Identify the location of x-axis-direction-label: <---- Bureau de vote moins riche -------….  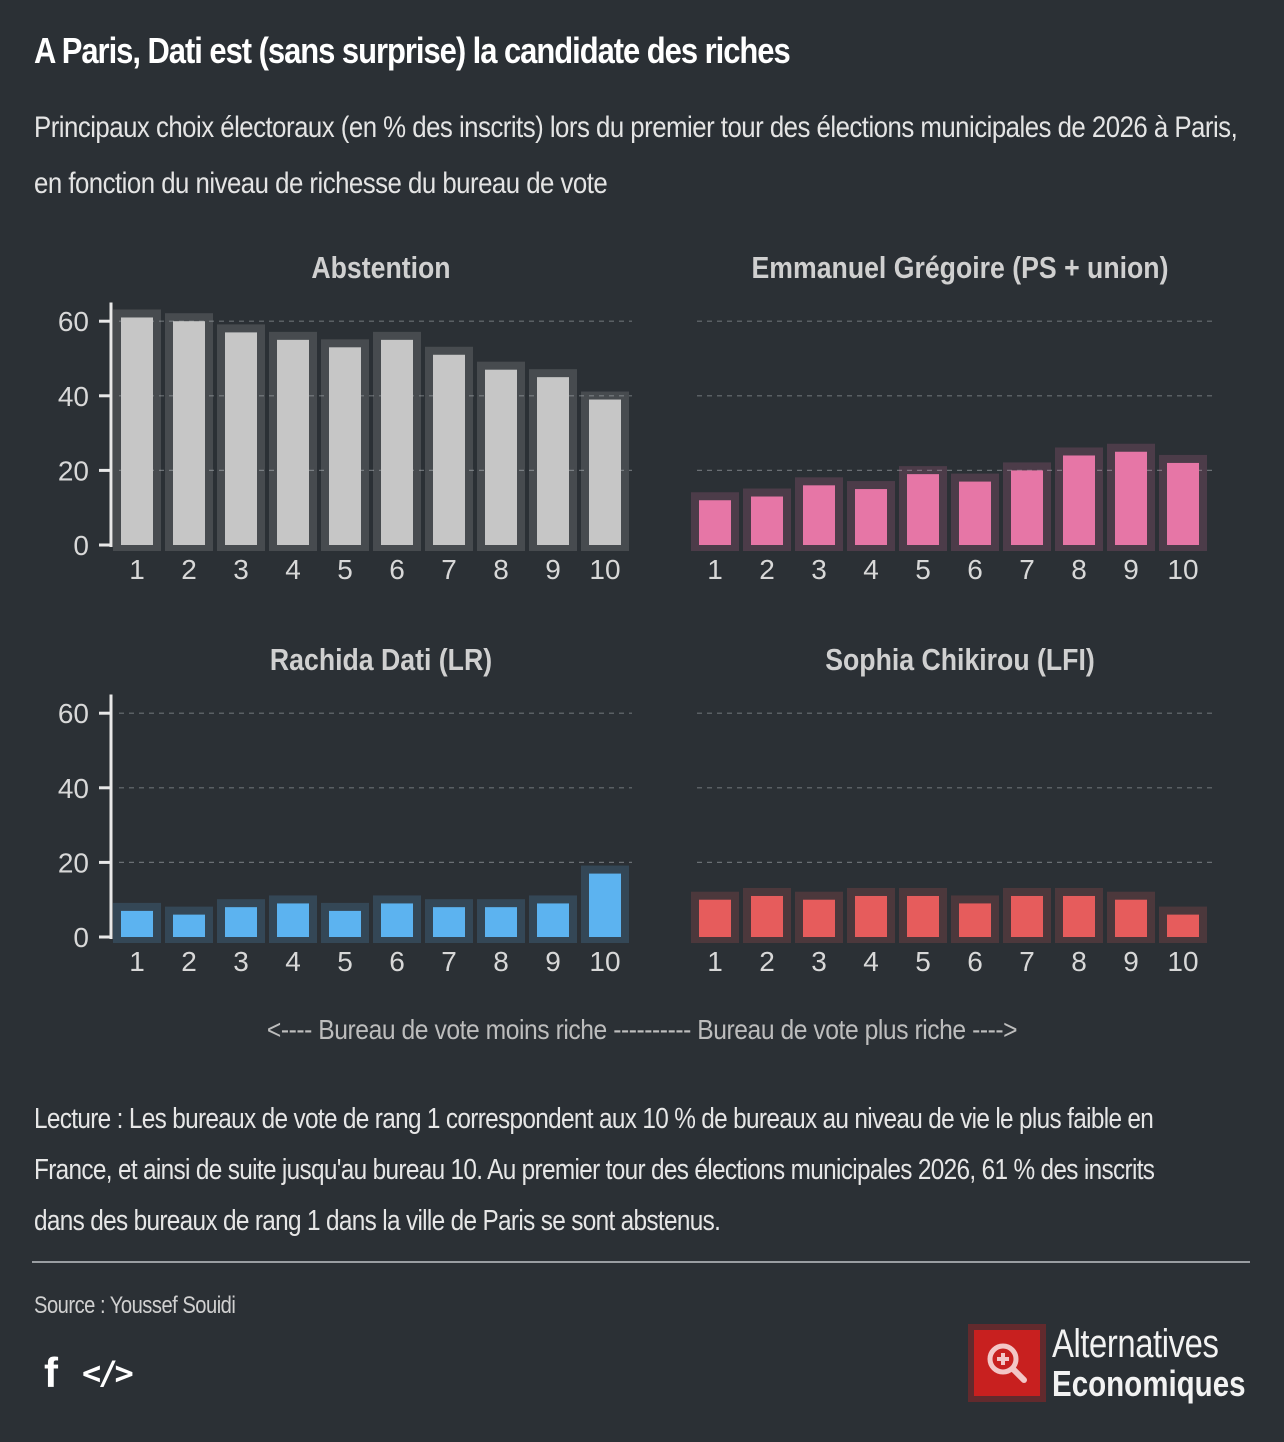
(642, 1029).